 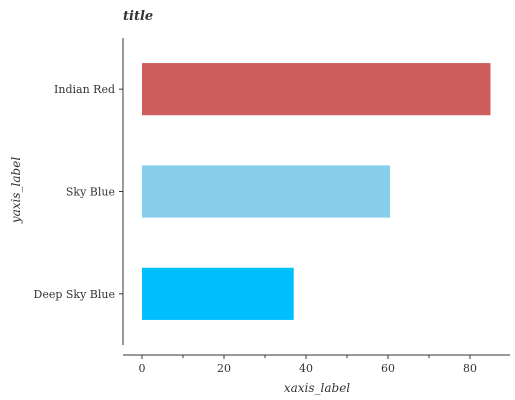 I want to click on x-tick-label: 0, so click(x=142, y=368).